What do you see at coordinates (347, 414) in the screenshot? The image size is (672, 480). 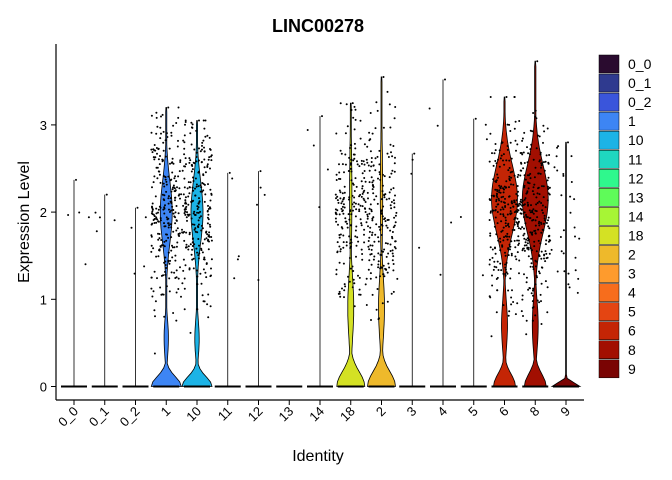 I see `x-tick-label: 18` at bounding box center [347, 414].